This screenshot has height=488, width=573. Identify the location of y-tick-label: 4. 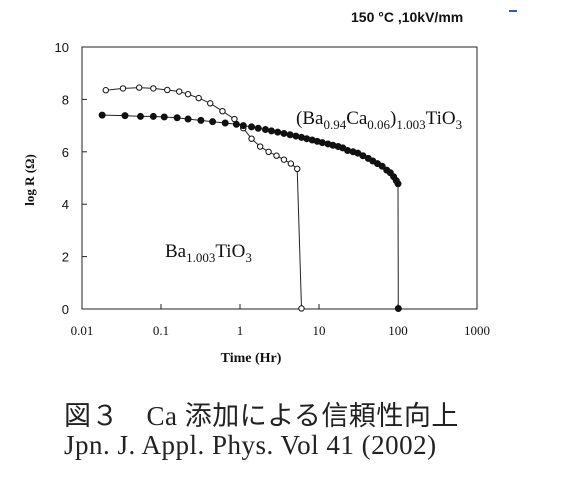
(65, 204).